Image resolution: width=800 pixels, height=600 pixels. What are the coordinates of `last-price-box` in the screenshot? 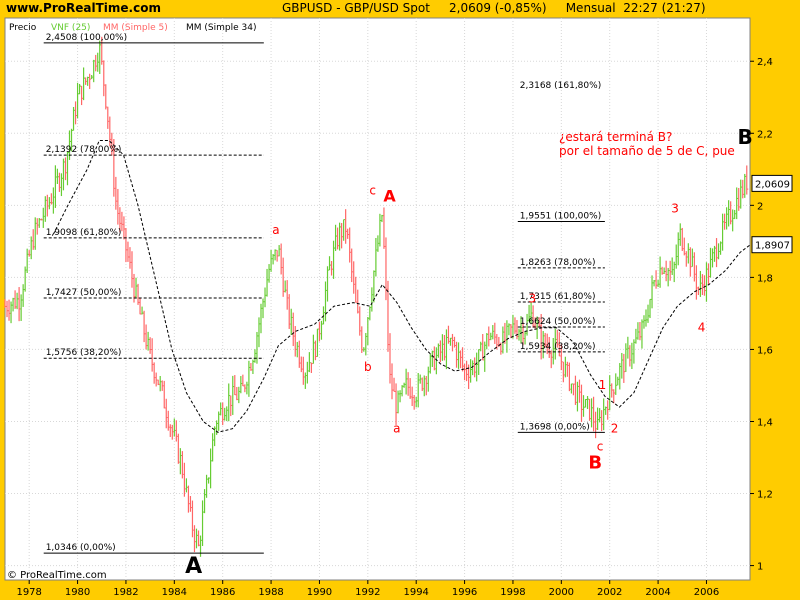 It's located at (772, 183).